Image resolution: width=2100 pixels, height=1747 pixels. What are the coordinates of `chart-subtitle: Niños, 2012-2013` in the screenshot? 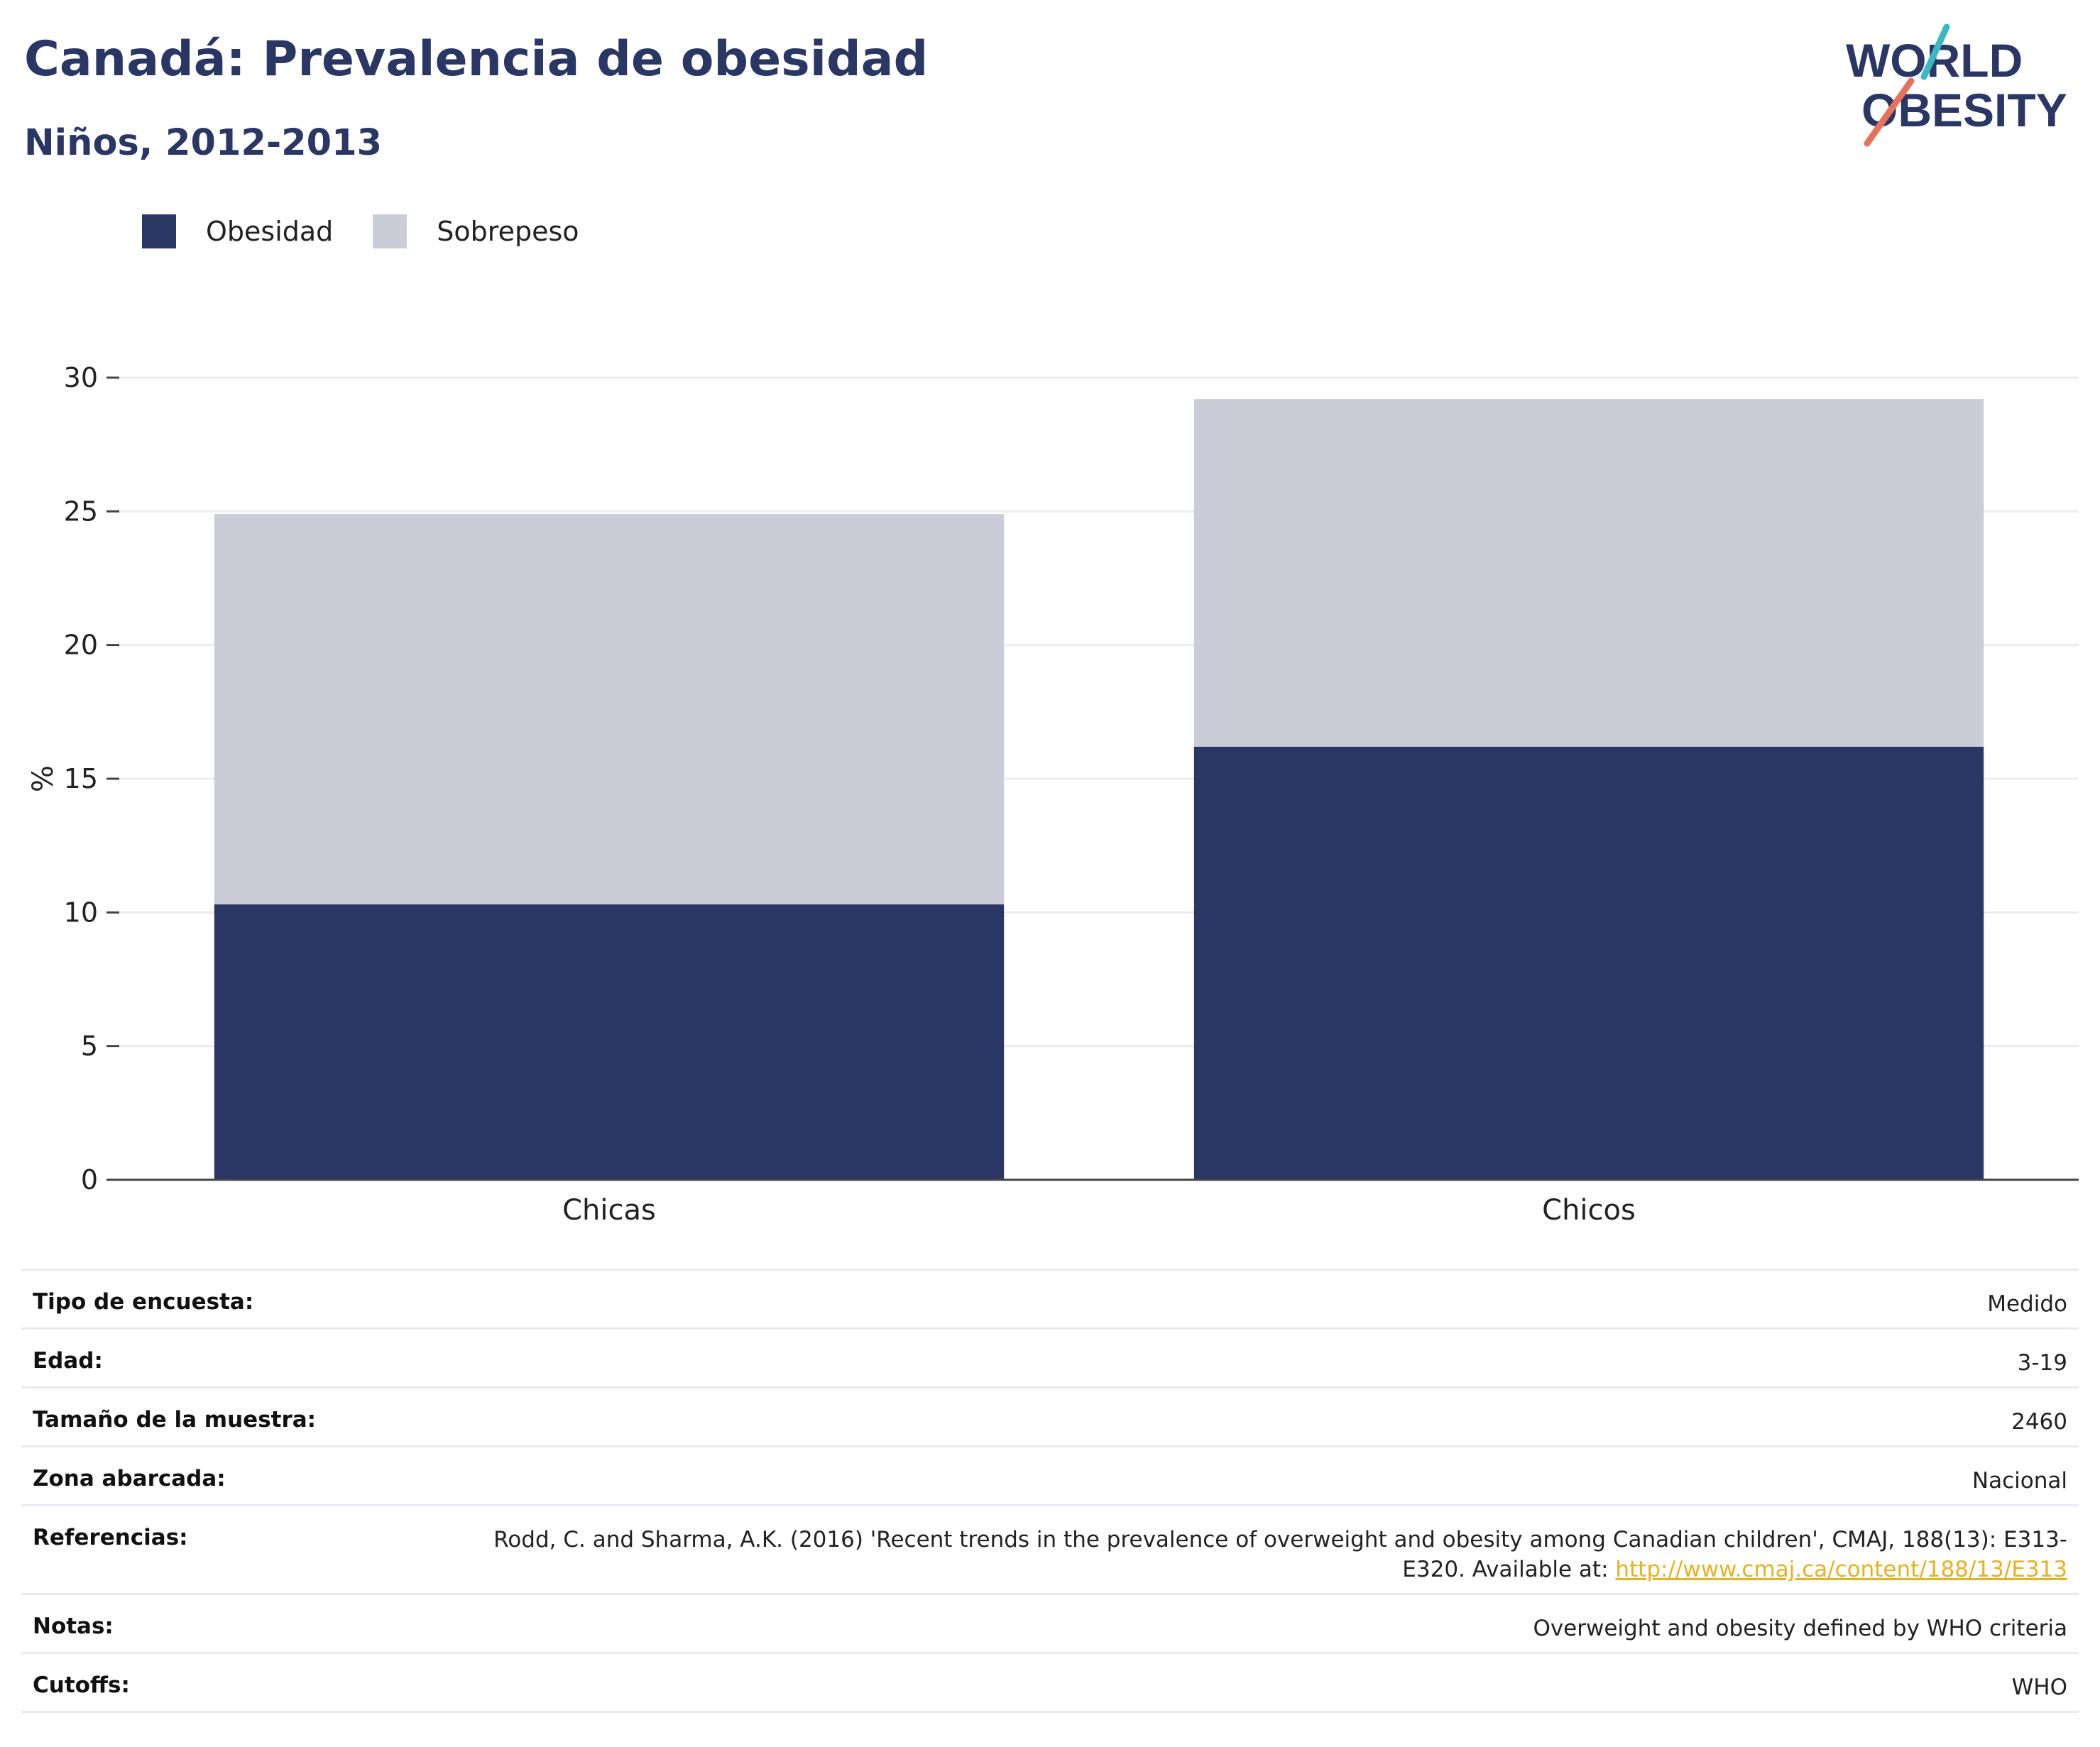 It's located at (203, 143).